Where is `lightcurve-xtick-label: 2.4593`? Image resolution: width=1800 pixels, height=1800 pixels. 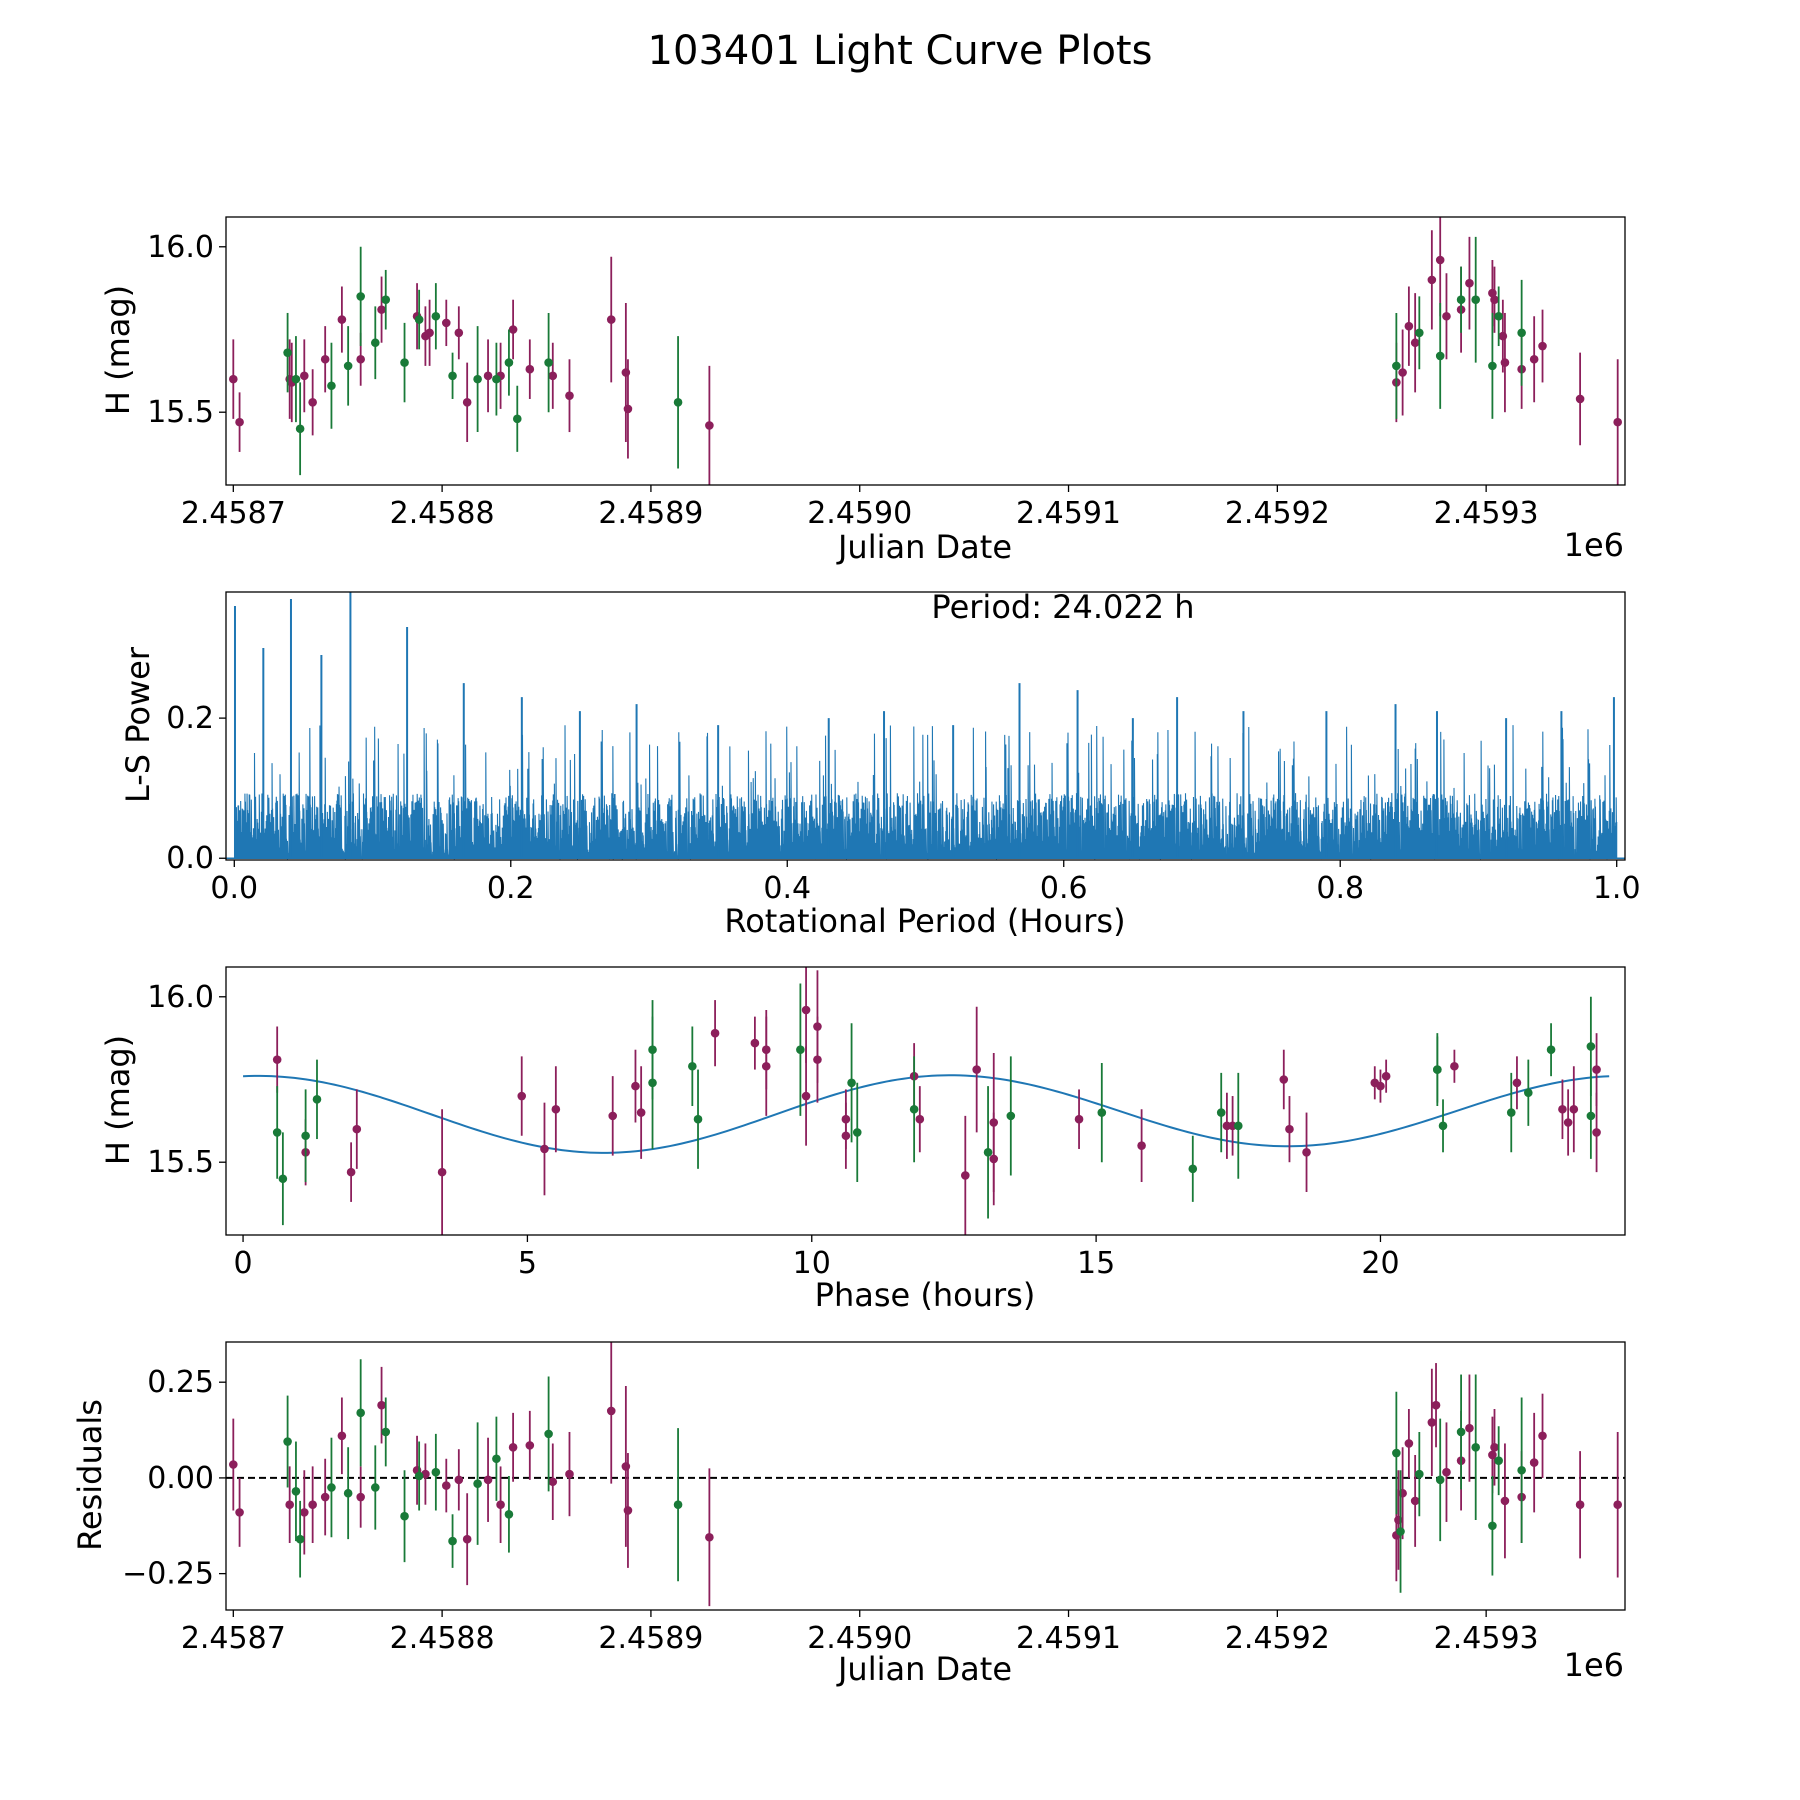
lightcurve-xtick-label: 2.4593 is located at coordinates (1486, 513).